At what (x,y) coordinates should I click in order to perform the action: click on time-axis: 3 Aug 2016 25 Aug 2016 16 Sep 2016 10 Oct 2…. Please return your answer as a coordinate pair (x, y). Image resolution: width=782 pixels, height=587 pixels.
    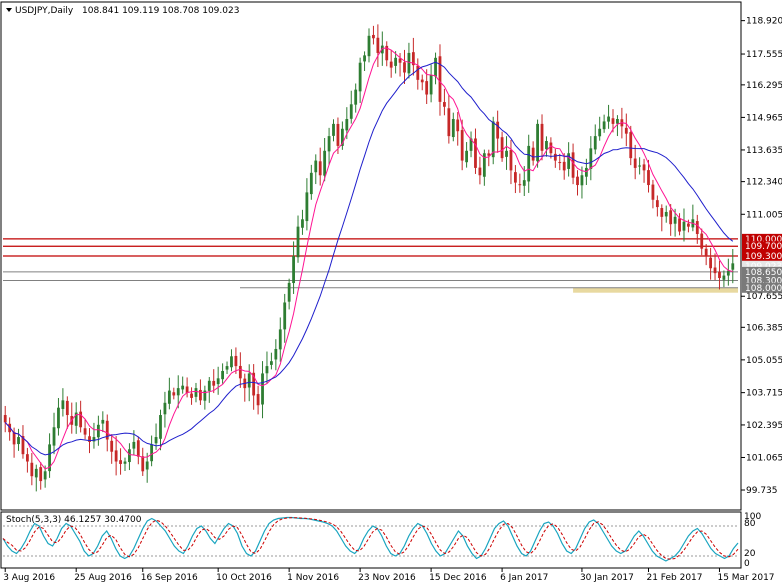
    Looking at the image, I should click on (389, 575).